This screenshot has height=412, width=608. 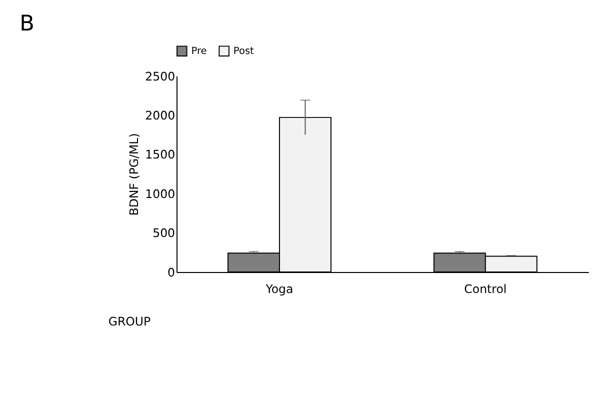 What do you see at coordinates (164, 233) in the screenshot?
I see `y-tick-label: 500` at bounding box center [164, 233].